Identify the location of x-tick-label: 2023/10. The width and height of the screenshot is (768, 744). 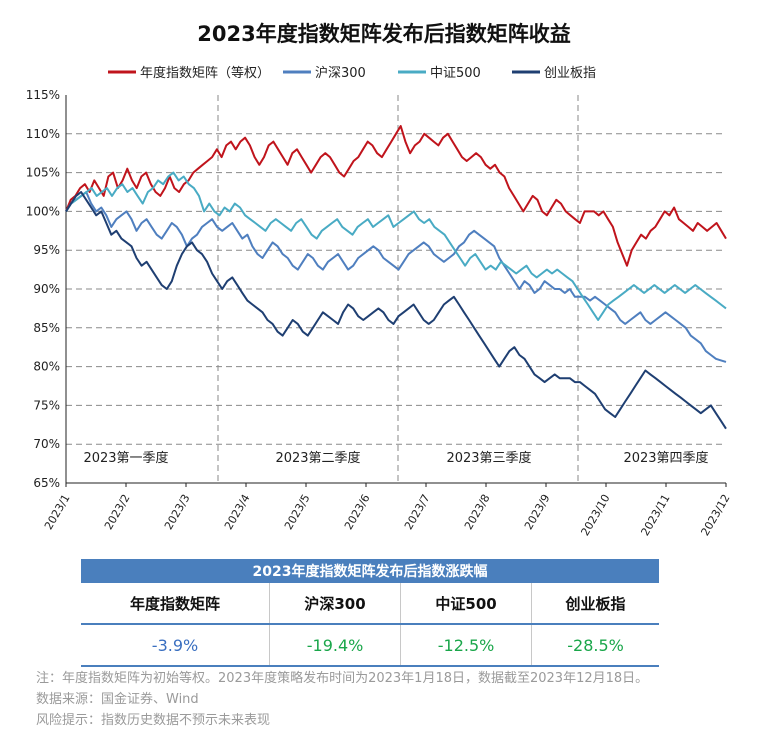
(595, 515).